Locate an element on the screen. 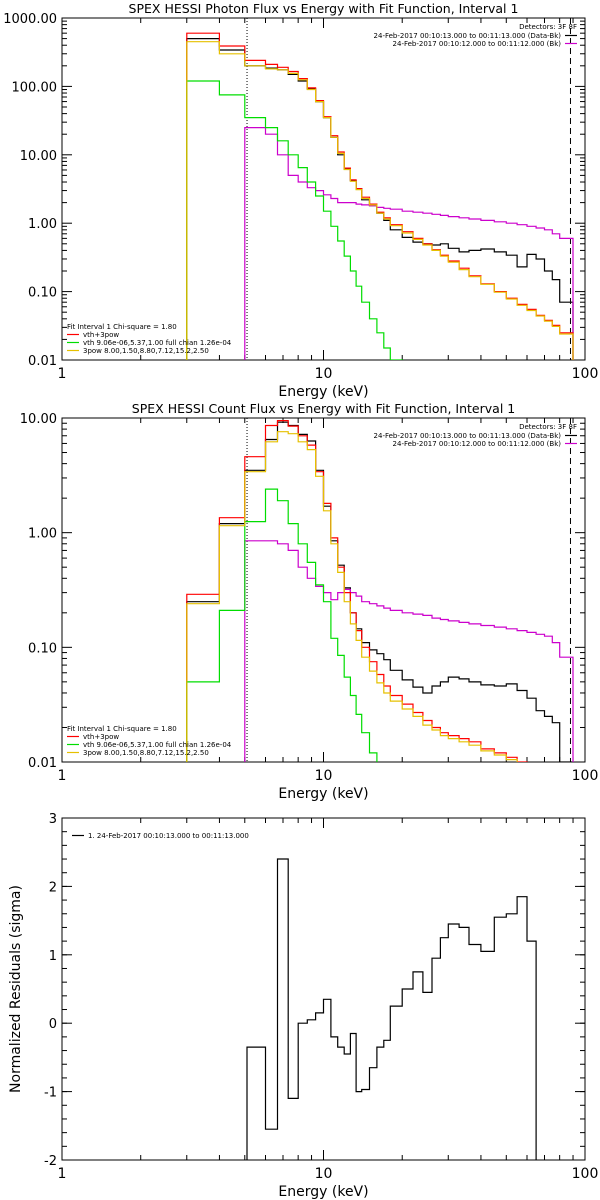  series-line-residuals is located at coordinates (391, 1009).